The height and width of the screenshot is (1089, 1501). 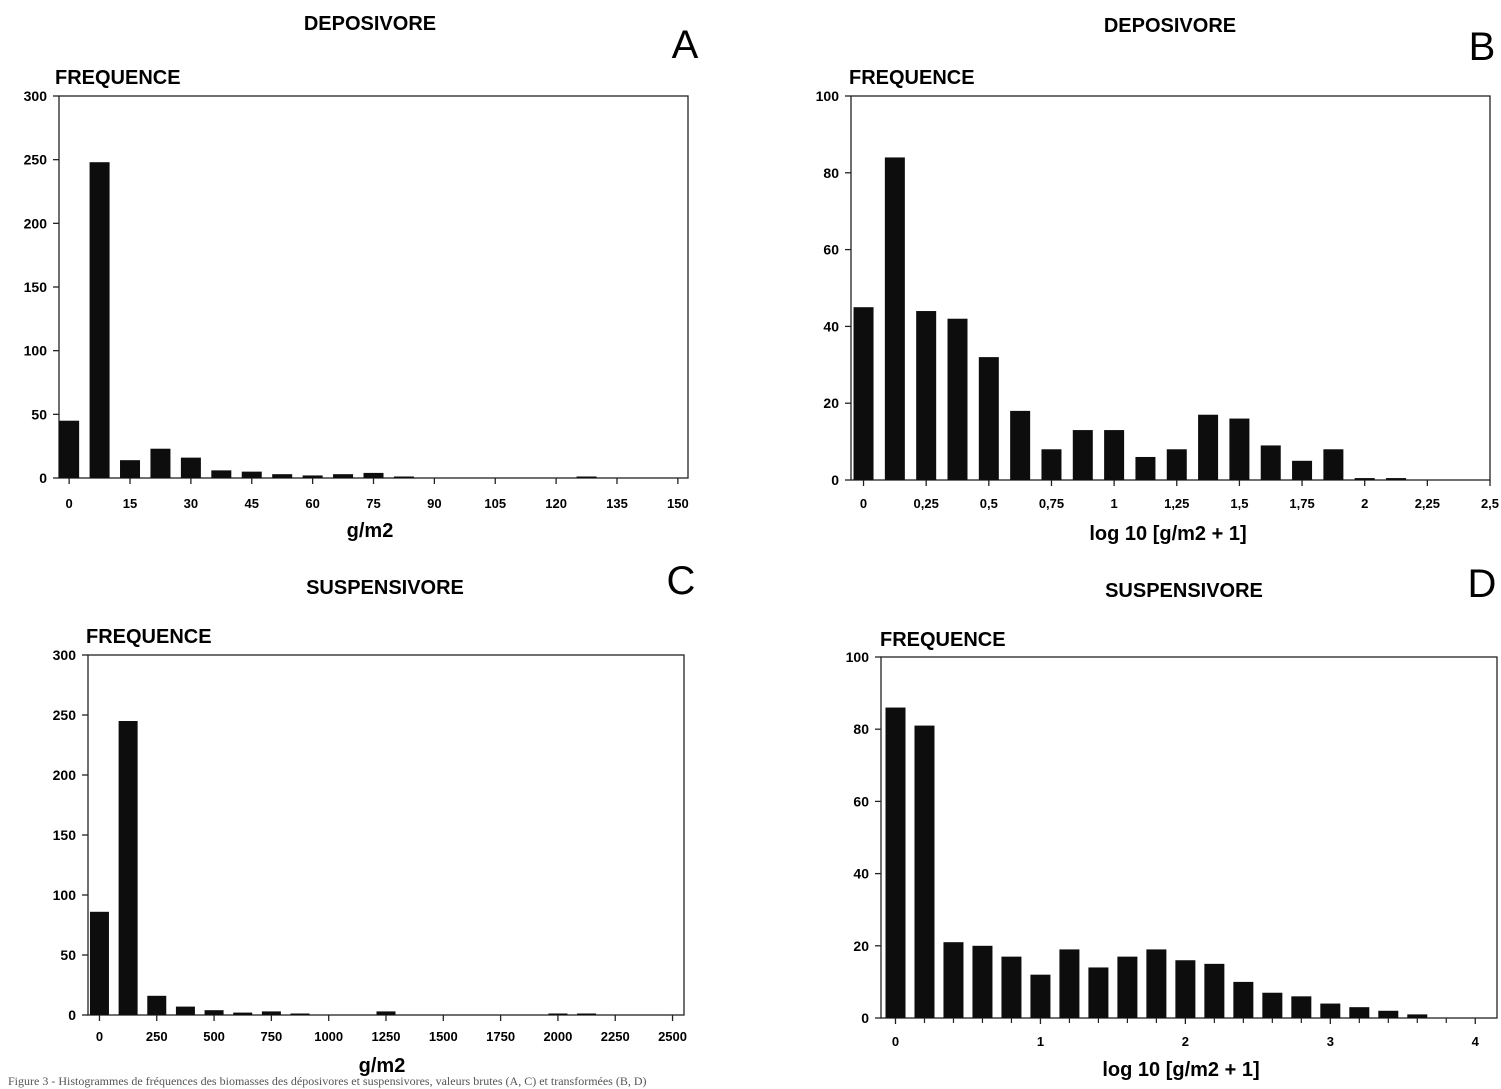 What do you see at coordinates (989, 503) in the screenshot?
I see `x-tick-label: 0,5` at bounding box center [989, 503].